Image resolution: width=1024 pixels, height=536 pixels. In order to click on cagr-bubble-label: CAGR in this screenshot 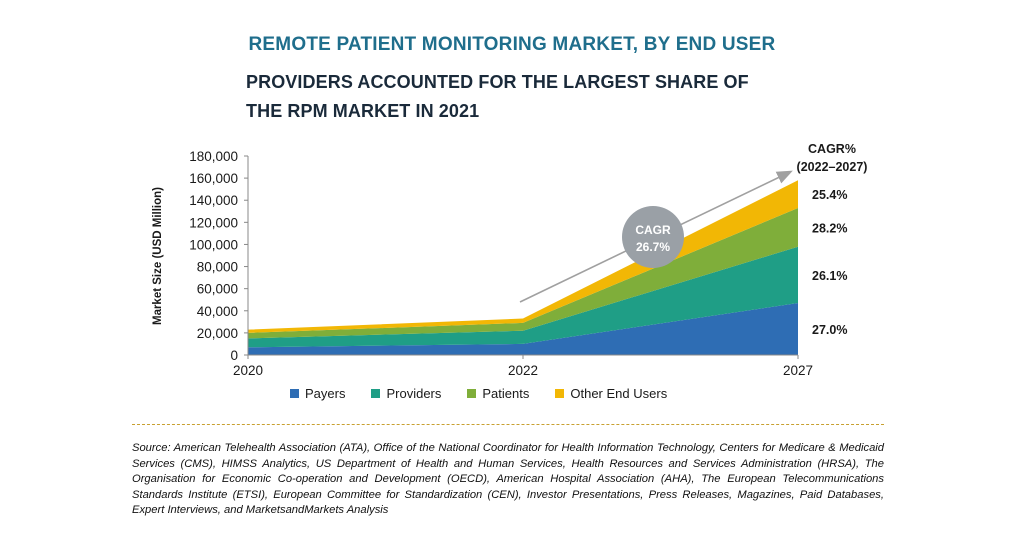, I will do `click(653, 230)`.